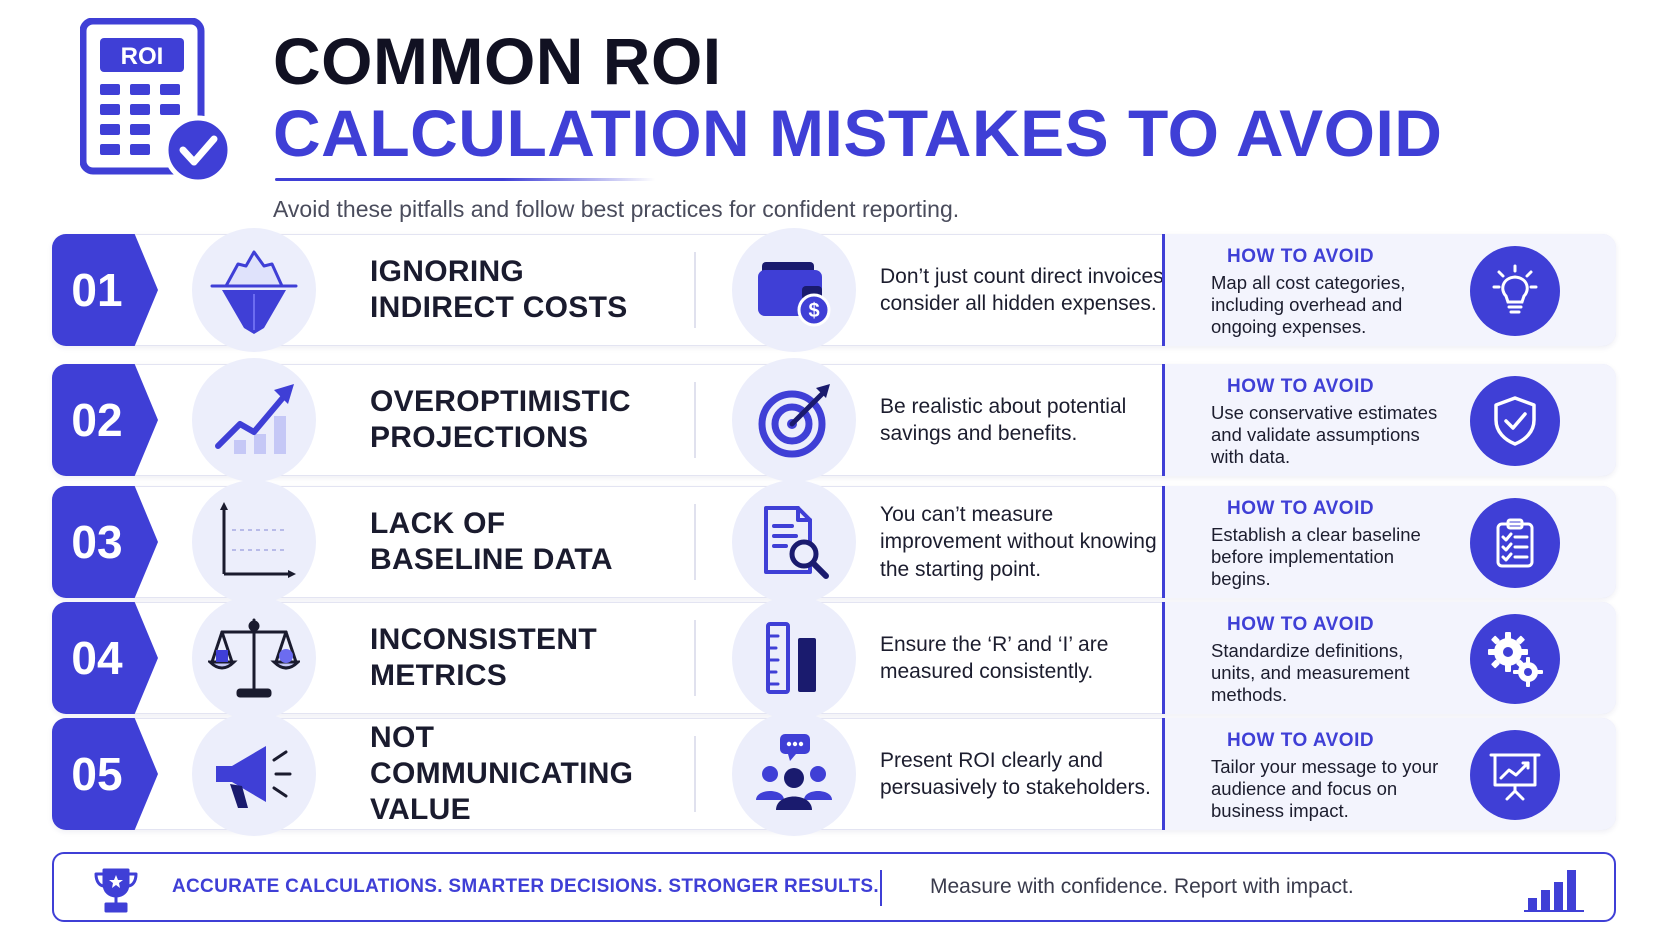 The height and width of the screenshot is (941, 1672). Describe the element at coordinates (447, 271) in the screenshot. I see `mistake-title-line1: IGNORING` at that location.